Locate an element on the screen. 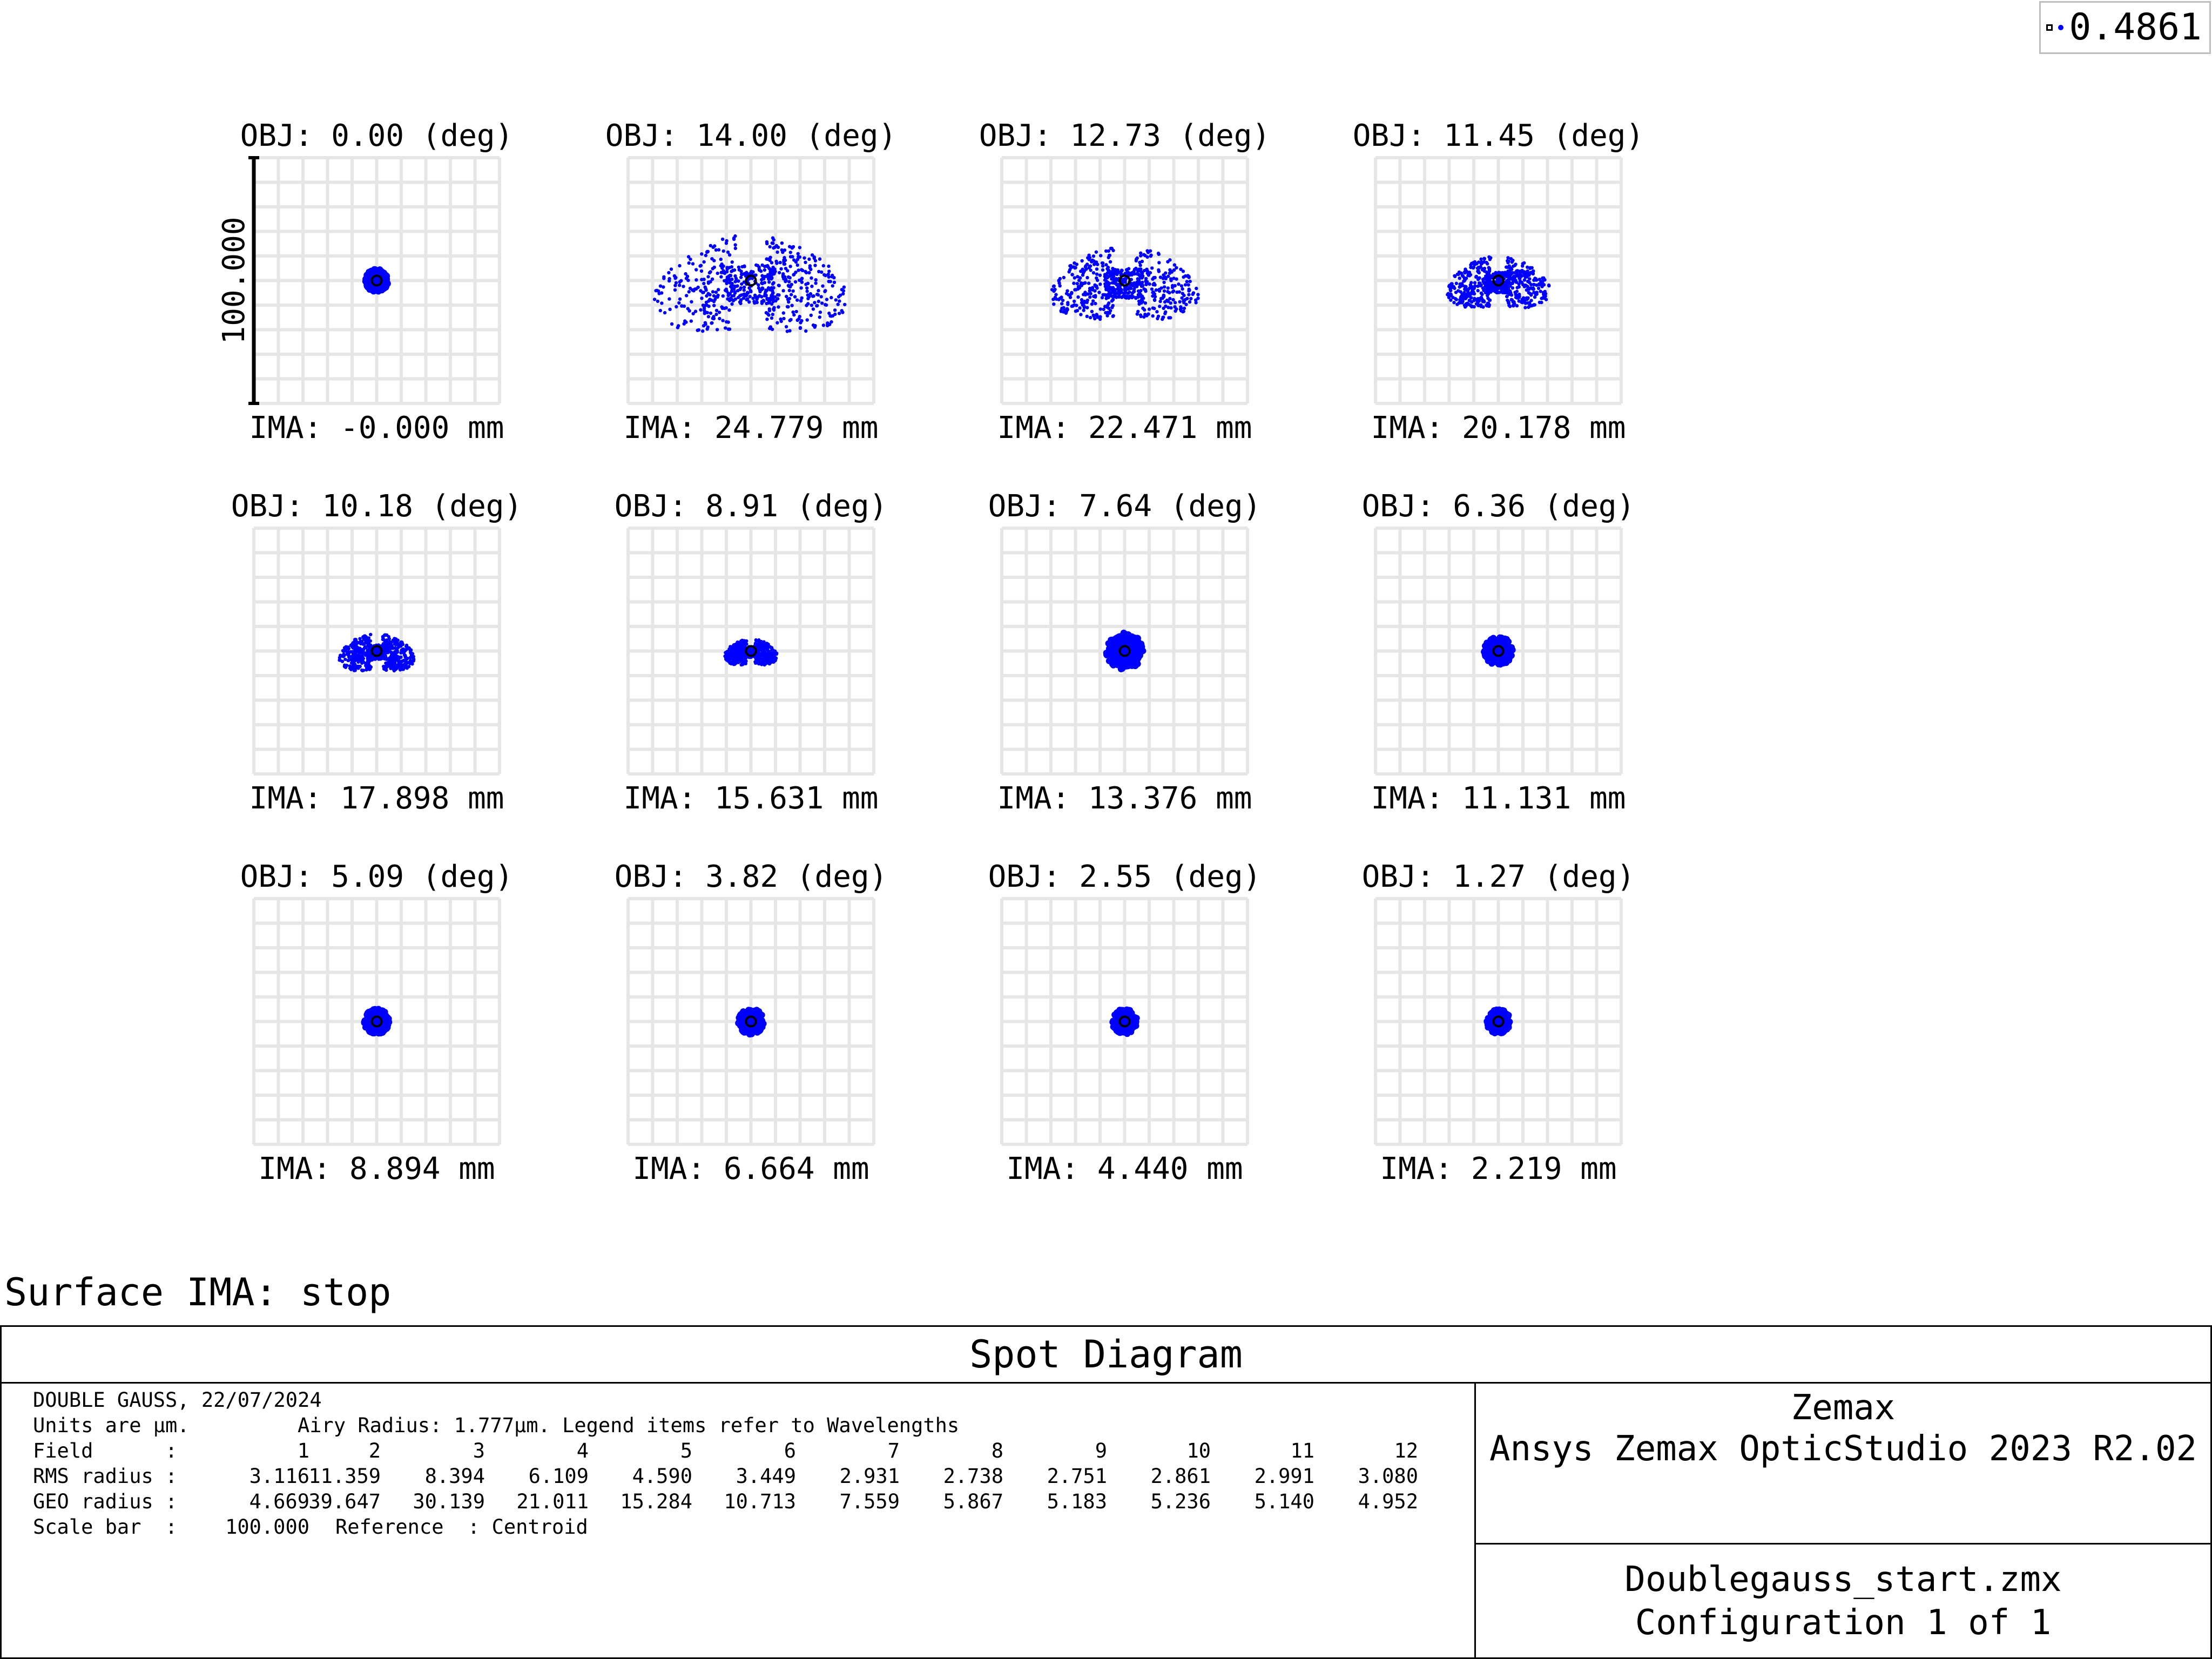 This screenshot has width=2212, height=1659. spot-panel-1: OBJ: 0.00 (deg)IMA: -0.000 mm is located at coordinates (377, 282).